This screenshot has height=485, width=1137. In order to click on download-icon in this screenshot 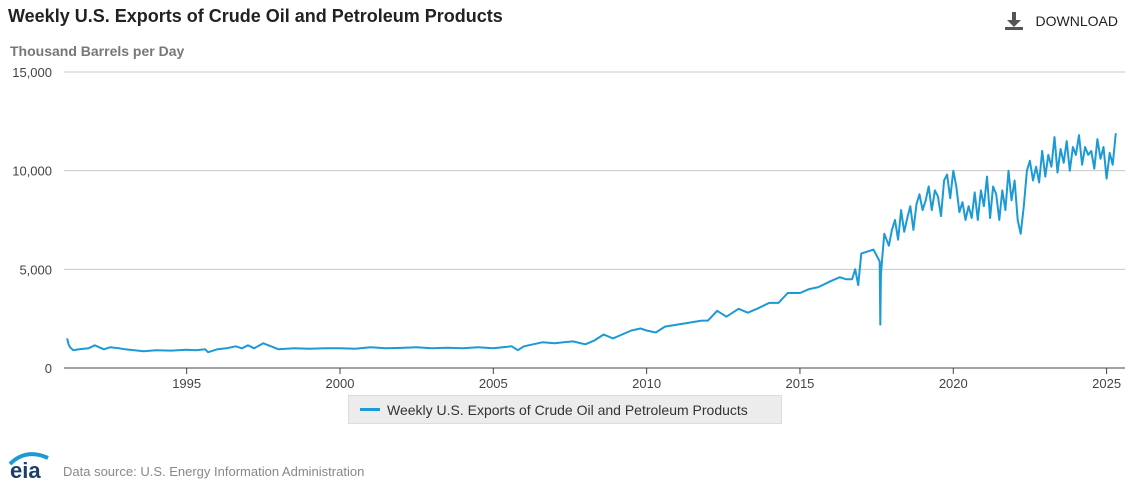, I will do `click(1014, 21)`.